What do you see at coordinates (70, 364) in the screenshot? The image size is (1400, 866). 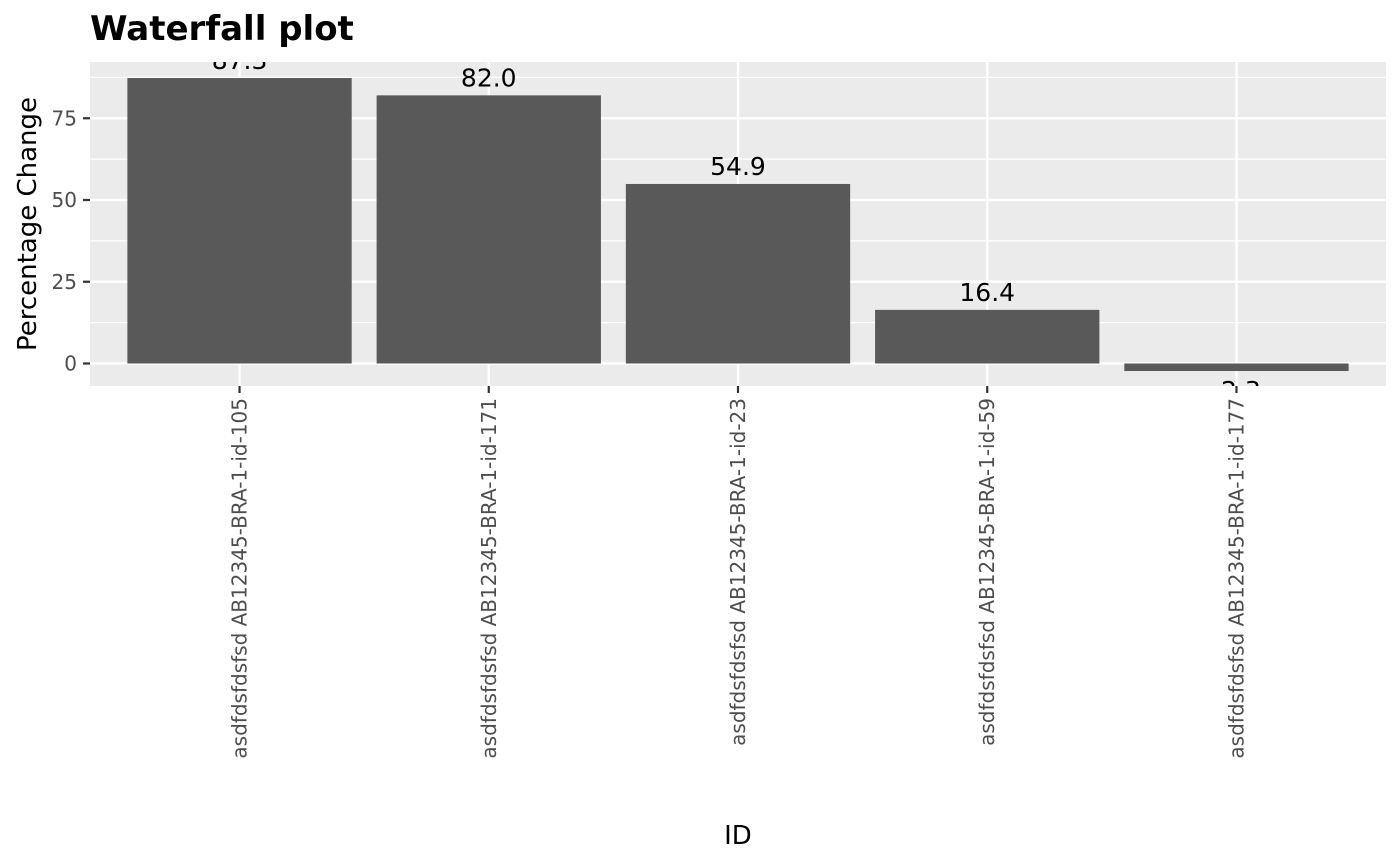 I see `y-tick-label: 0` at bounding box center [70, 364].